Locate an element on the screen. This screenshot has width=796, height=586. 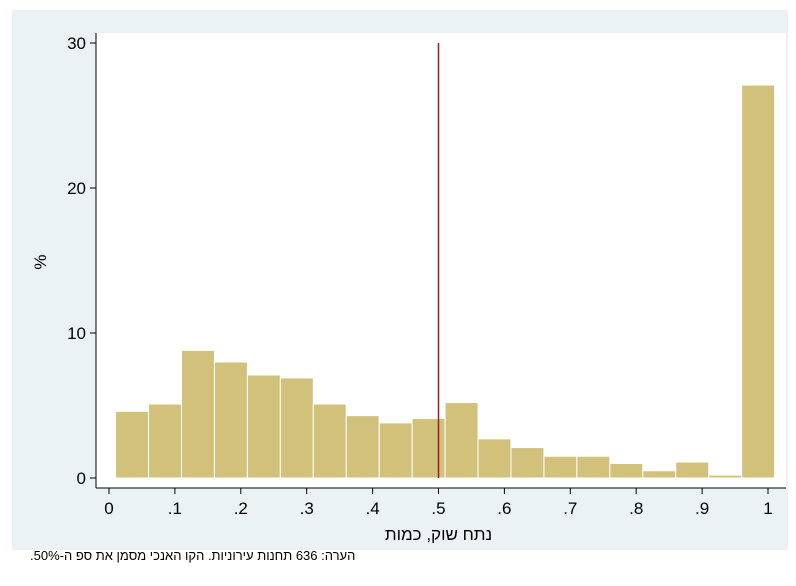
y-axis-title: % is located at coordinates (40, 261).